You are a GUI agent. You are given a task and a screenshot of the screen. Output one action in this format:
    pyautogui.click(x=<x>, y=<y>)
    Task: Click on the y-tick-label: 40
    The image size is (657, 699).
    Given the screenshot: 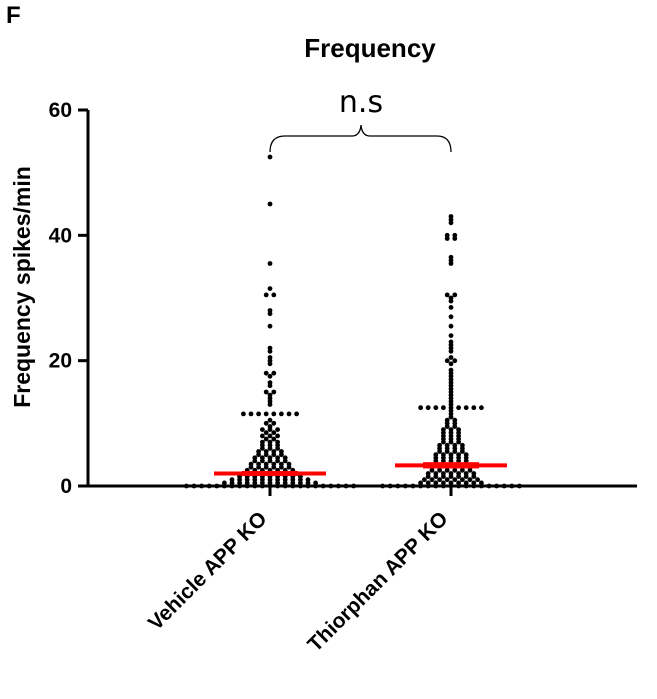 What is the action you would take?
    pyautogui.click(x=60, y=235)
    